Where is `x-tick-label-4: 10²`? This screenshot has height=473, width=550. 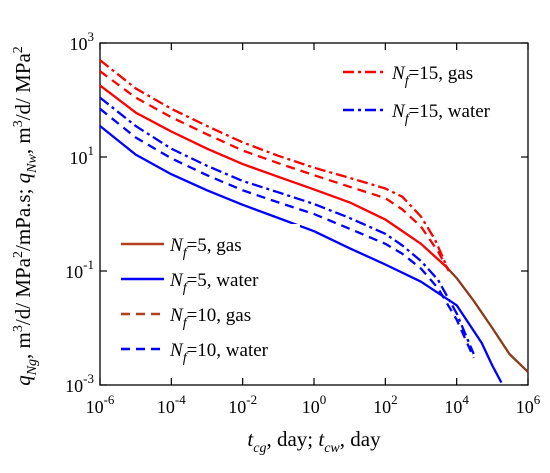
x-tick-label-4: 10² is located at coordinates (385, 404).